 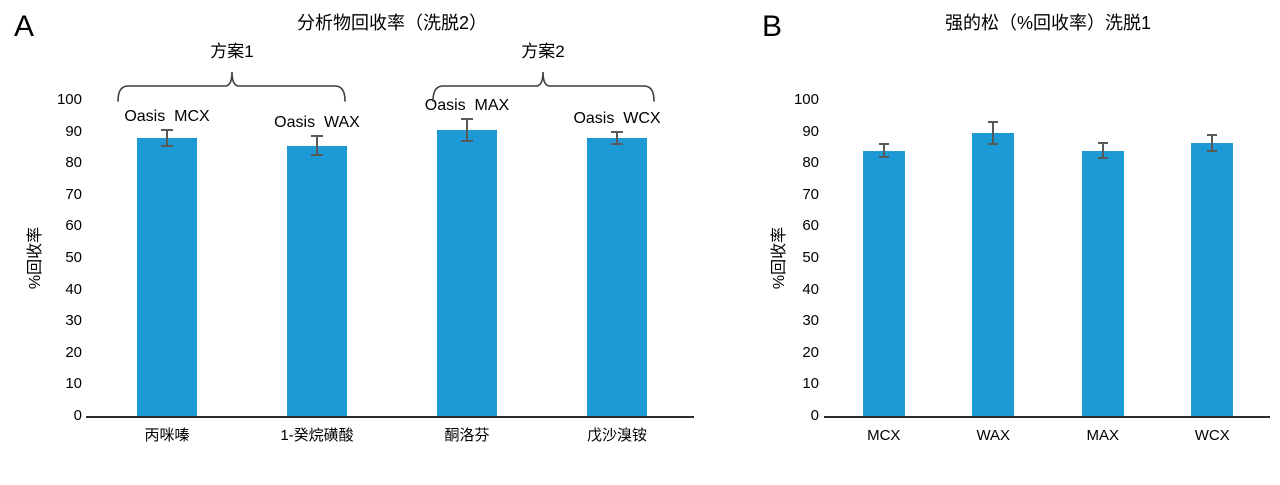 I want to click on category-label: MAX, so click(x=1102, y=435).